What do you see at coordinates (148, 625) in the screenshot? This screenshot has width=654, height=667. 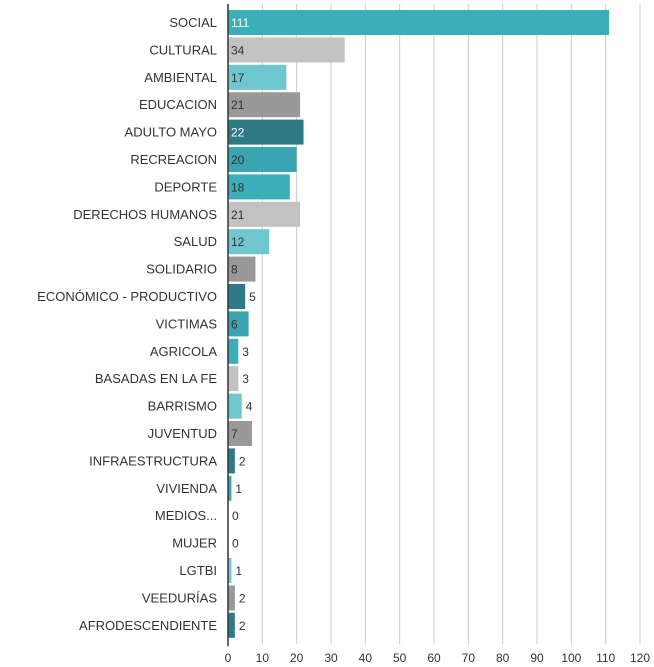 I see `category-label: AFRODESCENDIENTE` at bounding box center [148, 625].